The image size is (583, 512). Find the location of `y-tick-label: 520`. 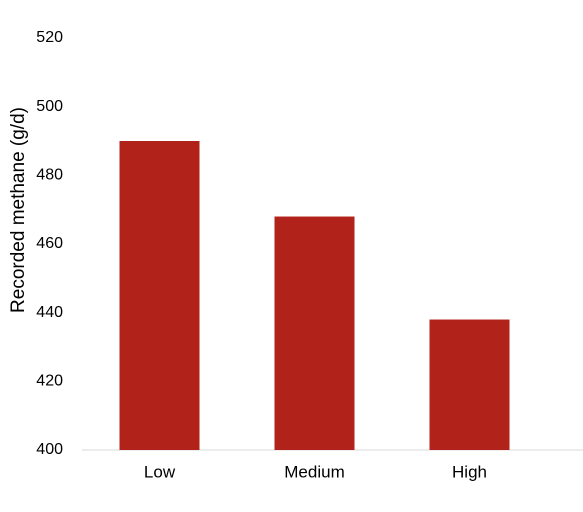

y-tick-label: 520 is located at coordinates (49, 37).